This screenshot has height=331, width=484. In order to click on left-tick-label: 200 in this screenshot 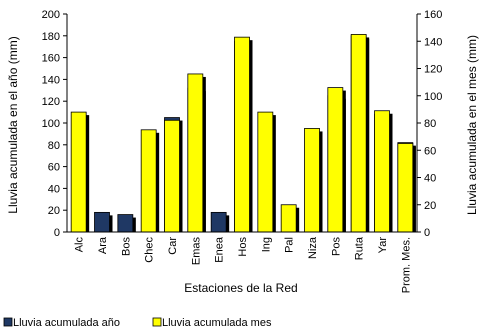, I will do `click(51, 15)`.